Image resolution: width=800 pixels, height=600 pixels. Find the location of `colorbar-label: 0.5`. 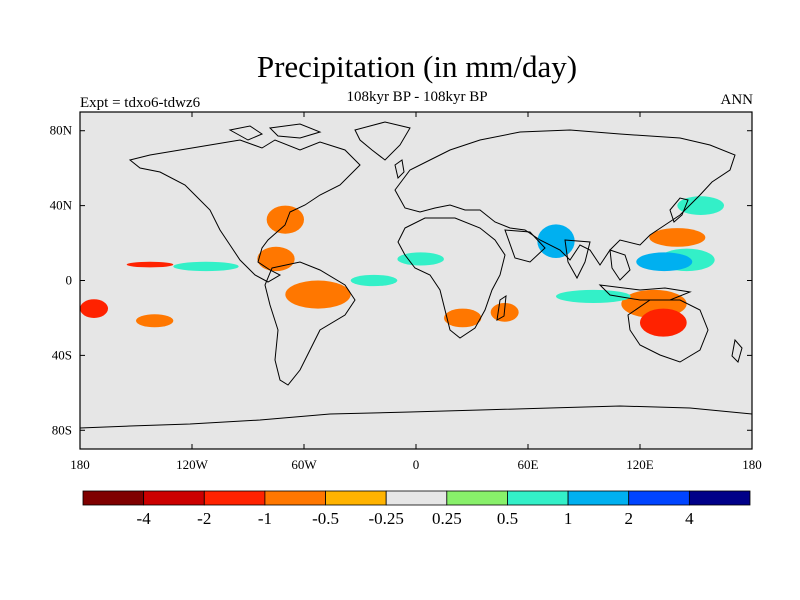

colorbar-label: 0.5 is located at coordinates (507, 518).